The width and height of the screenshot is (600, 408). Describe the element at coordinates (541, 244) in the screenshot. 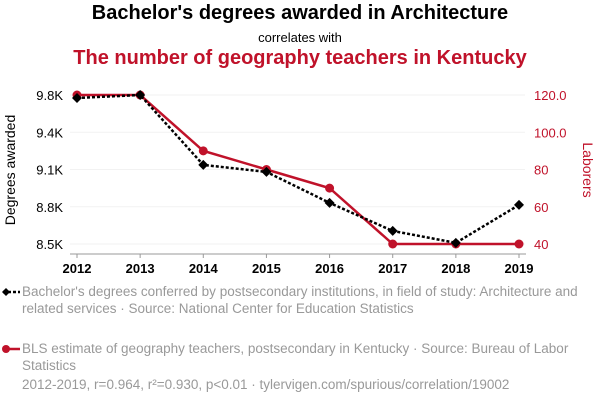

I see `y-right-tick-label: 40` at that location.